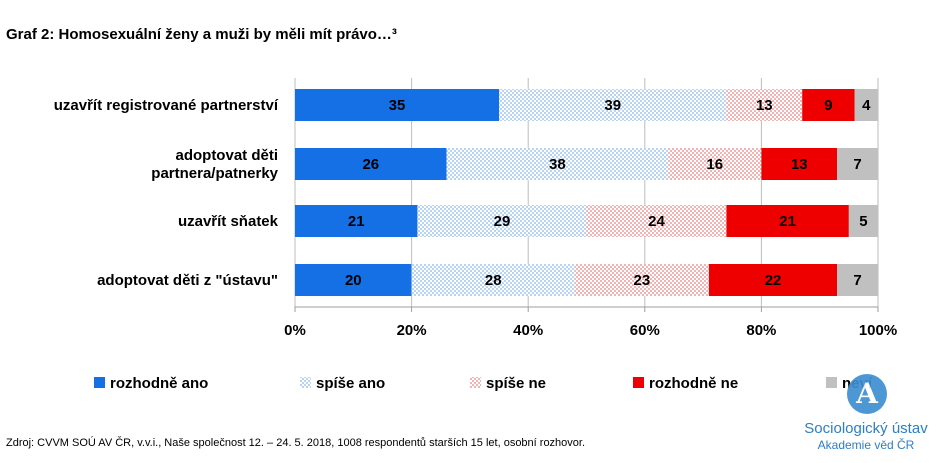 The image size is (939, 463). I want to click on data-label: 35, so click(397, 105).